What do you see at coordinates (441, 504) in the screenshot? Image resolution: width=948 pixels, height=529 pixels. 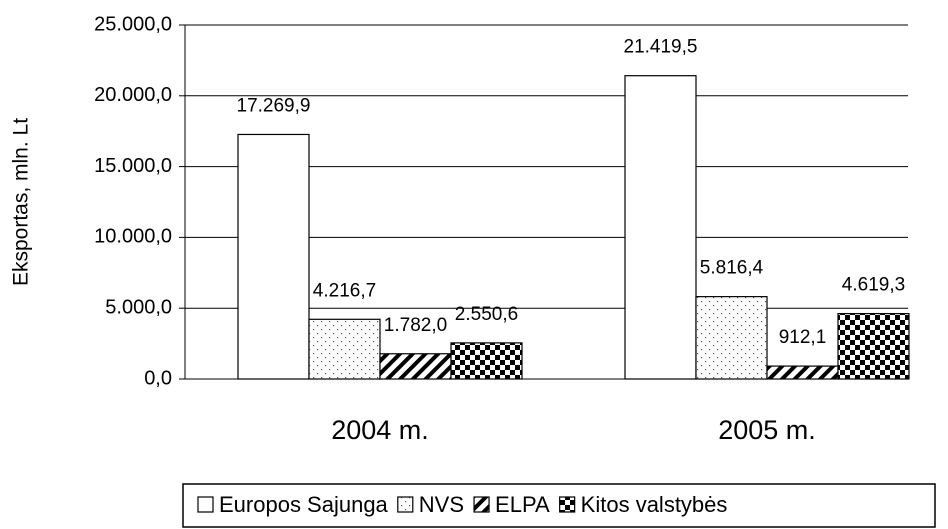 I see `legend-label: NVS` at bounding box center [441, 504].